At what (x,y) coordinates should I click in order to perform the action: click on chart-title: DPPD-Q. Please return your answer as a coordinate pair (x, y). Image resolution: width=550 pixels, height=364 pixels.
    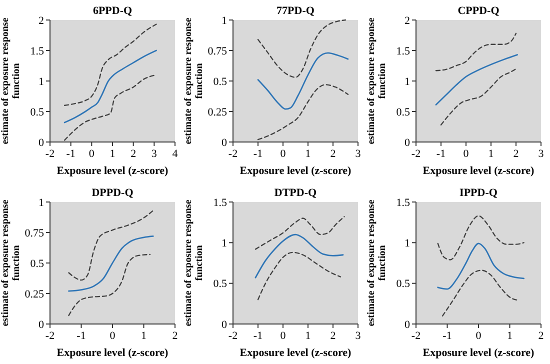
    Looking at the image, I should click on (113, 193).